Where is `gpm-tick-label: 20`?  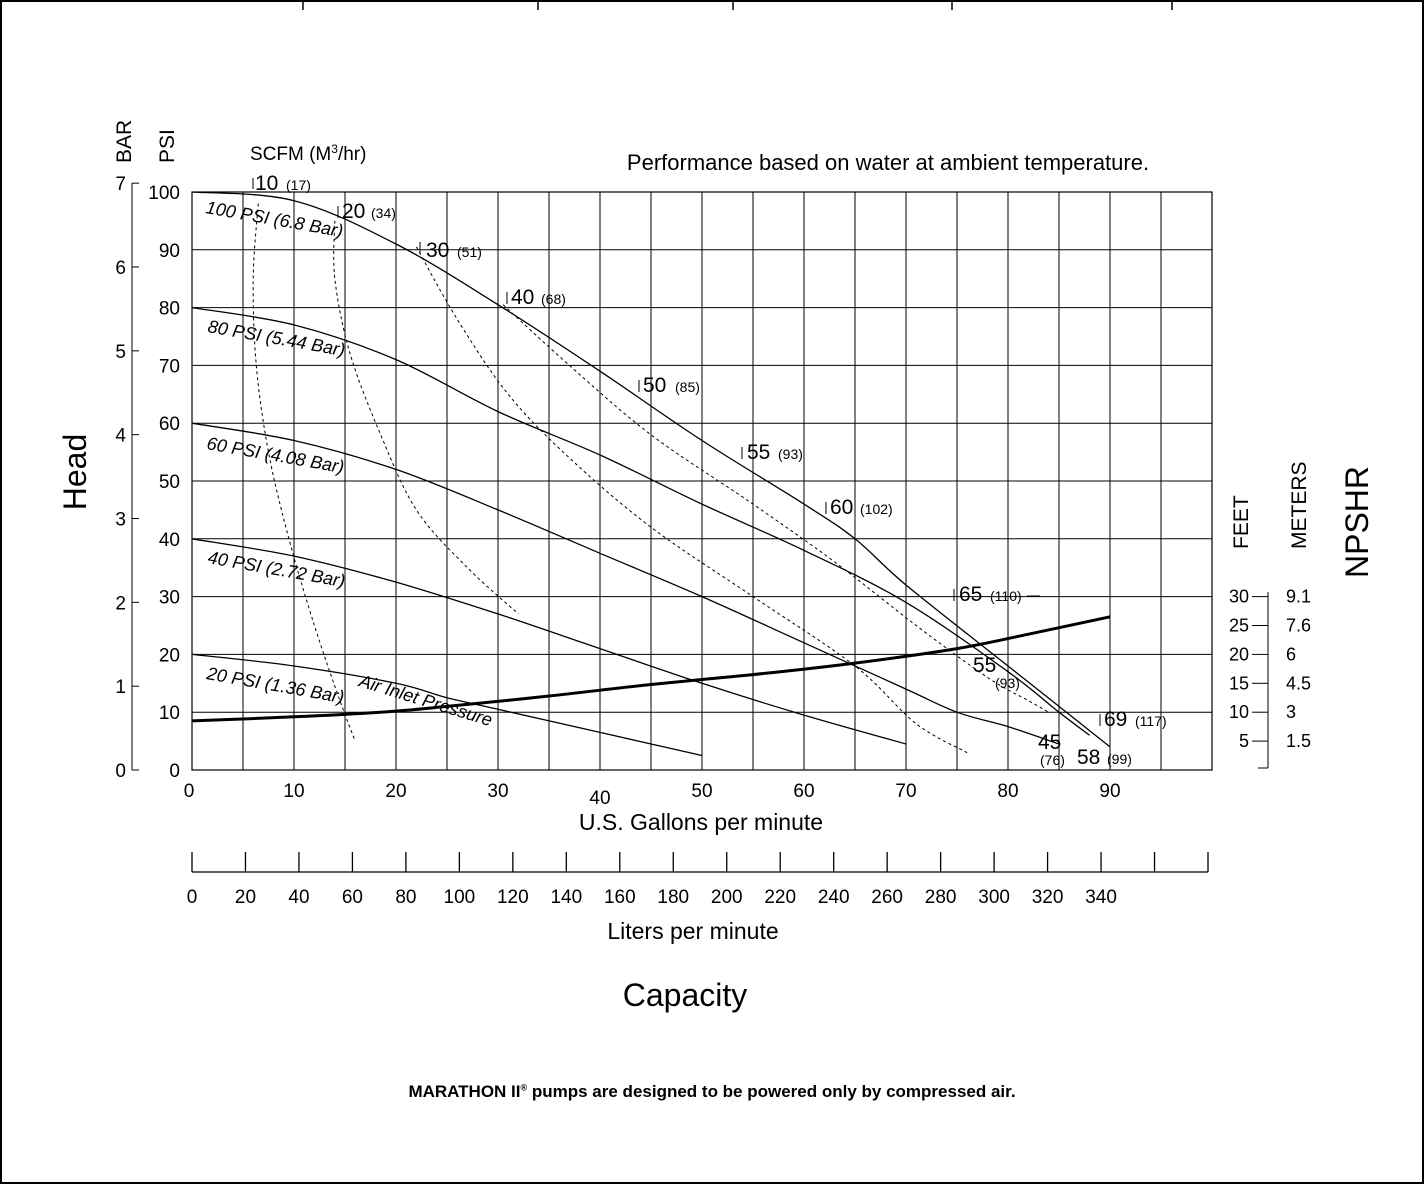 gpm-tick-label: 20 is located at coordinates (395, 791).